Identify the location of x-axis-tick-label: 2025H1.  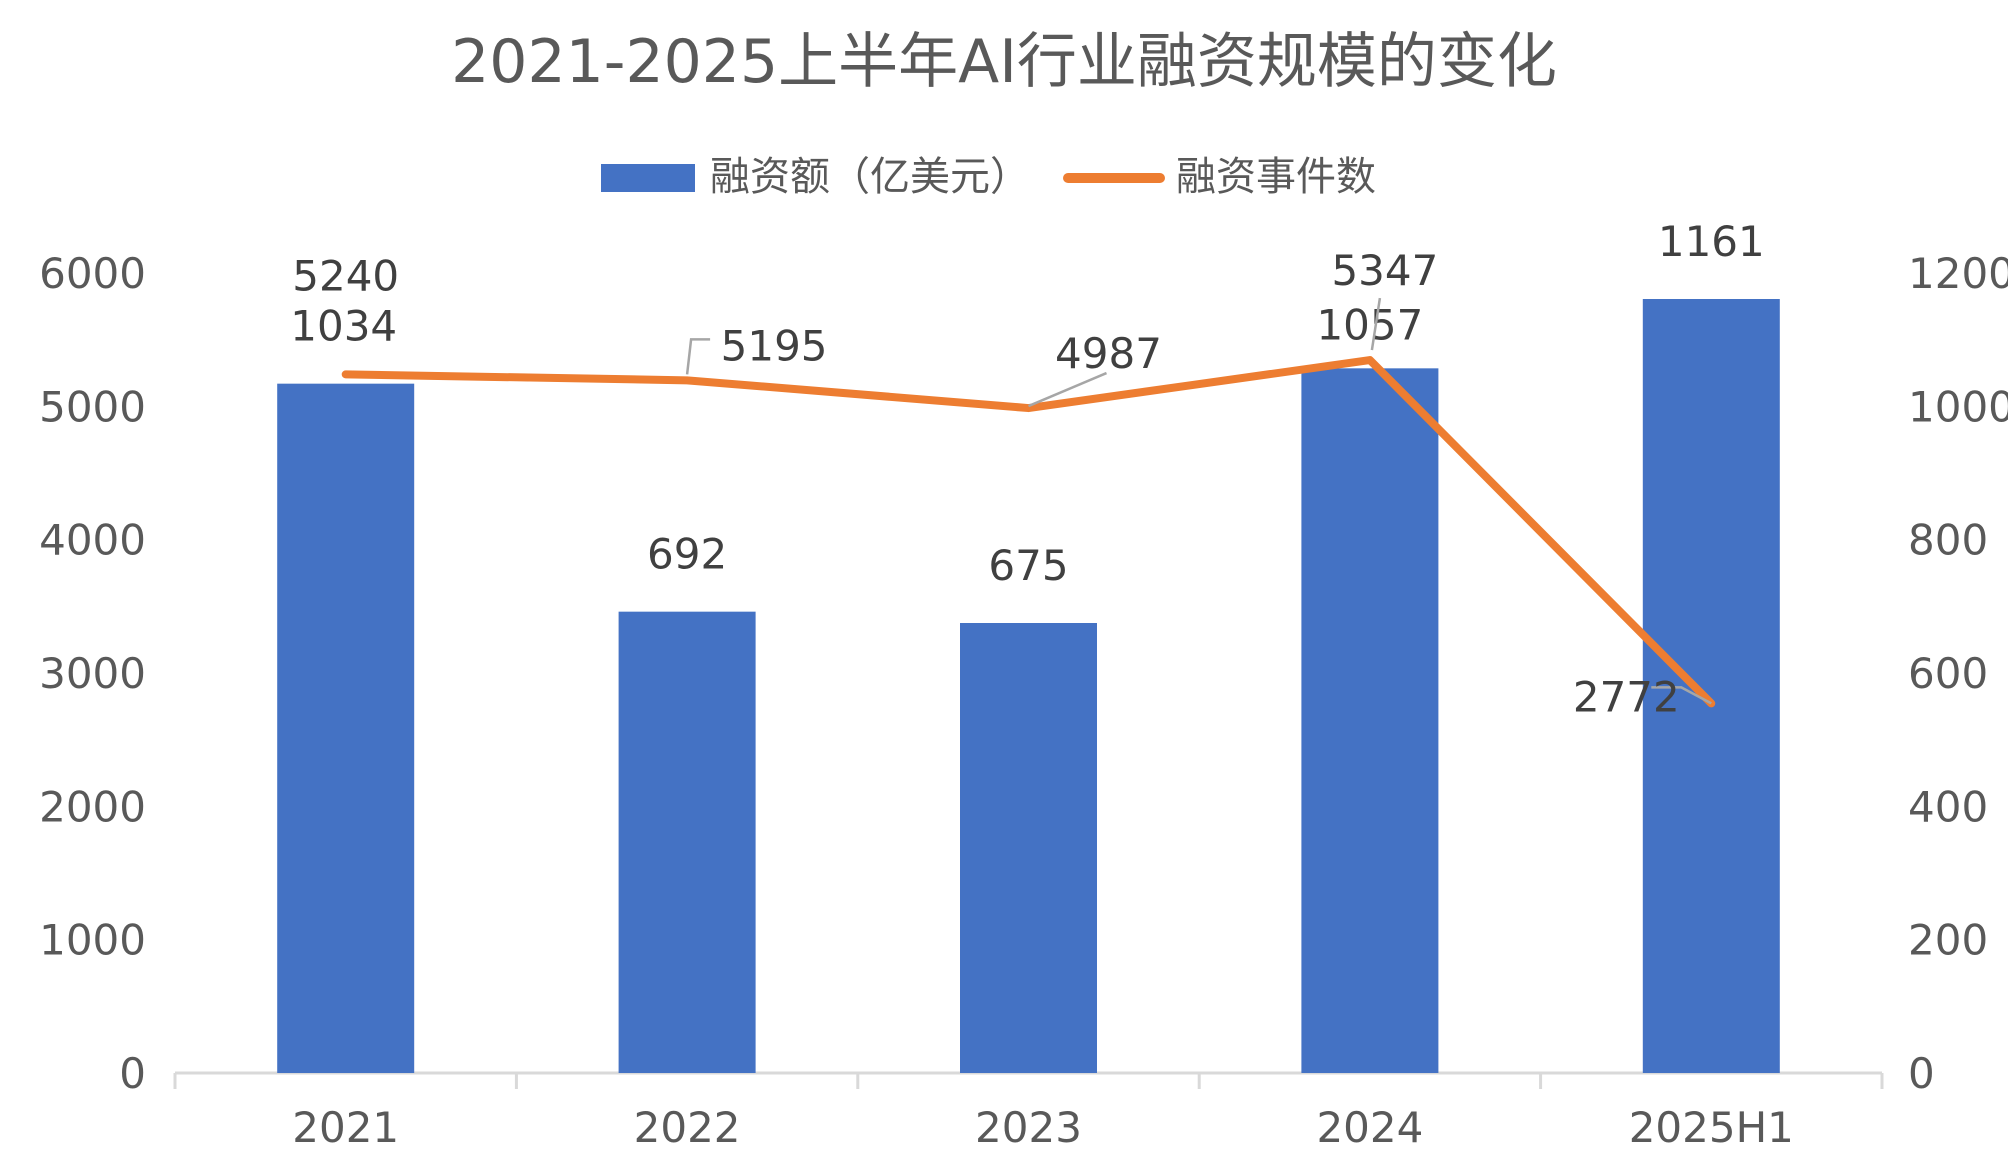
(1711, 1127).